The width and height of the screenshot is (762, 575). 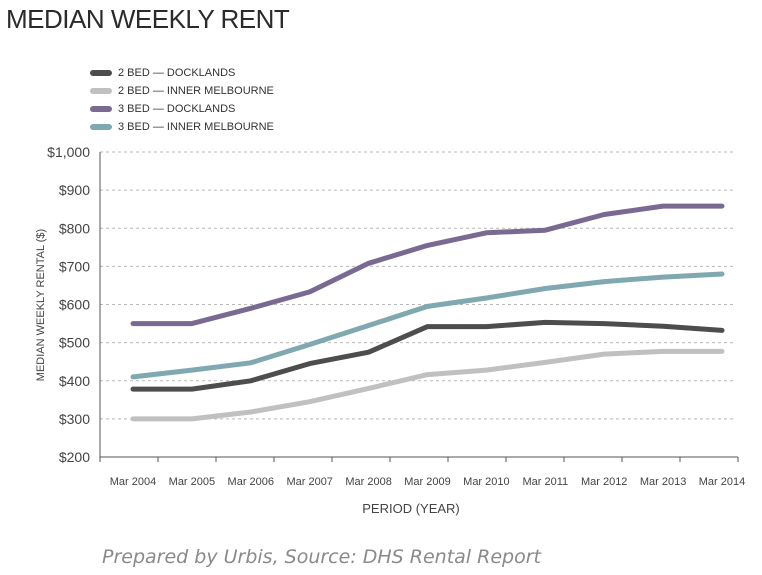 What do you see at coordinates (196, 91) in the screenshot?
I see `legend-label: 2 BED — INNER MELBOURNE` at bounding box center [196, 91].